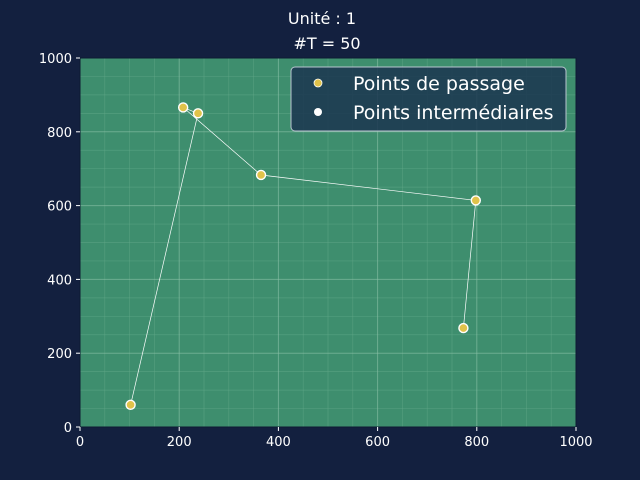 This screenshot has width=640, height=480. I want to click on x-tick-label: 800, so click(476, 442).